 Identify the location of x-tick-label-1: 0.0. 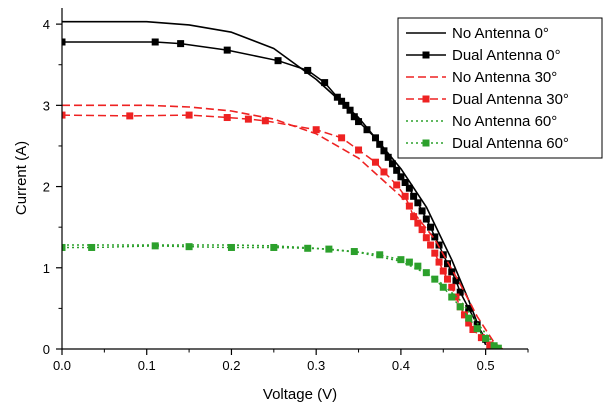
(62, 365).